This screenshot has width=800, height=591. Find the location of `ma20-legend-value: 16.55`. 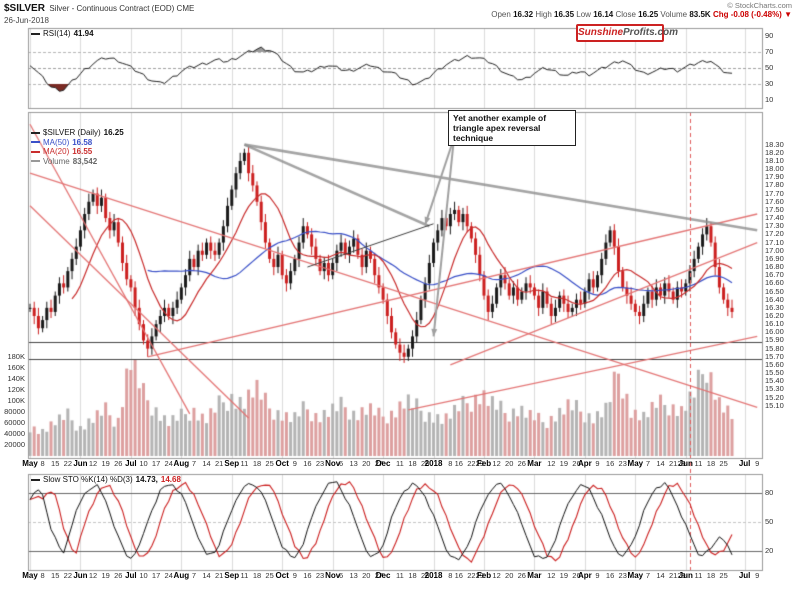

ma20-legend-value: 16.55 is located at coordinates (82, 151).